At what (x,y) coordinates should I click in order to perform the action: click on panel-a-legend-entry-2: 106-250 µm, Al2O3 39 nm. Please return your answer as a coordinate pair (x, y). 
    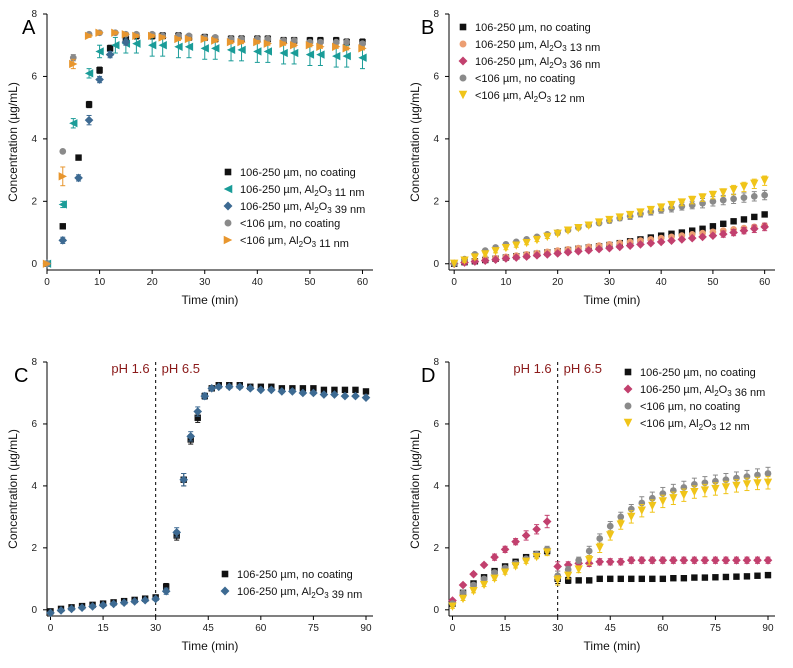
    Looking at the image, I should click on (294, 208).